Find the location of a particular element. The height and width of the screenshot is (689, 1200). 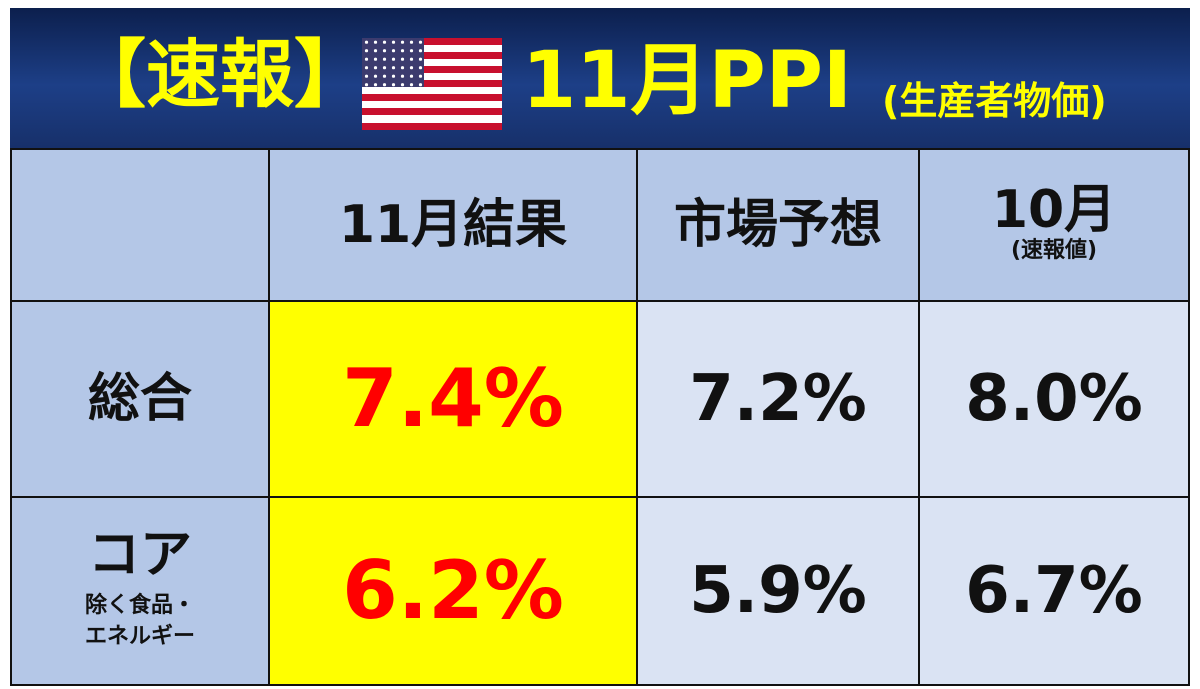

header-title: 11月PPI is located at coordinates (687, 81).